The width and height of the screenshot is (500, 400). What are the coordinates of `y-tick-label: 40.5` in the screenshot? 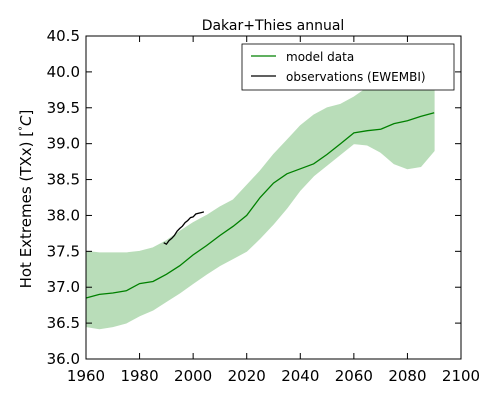 It's located at (63, 36).